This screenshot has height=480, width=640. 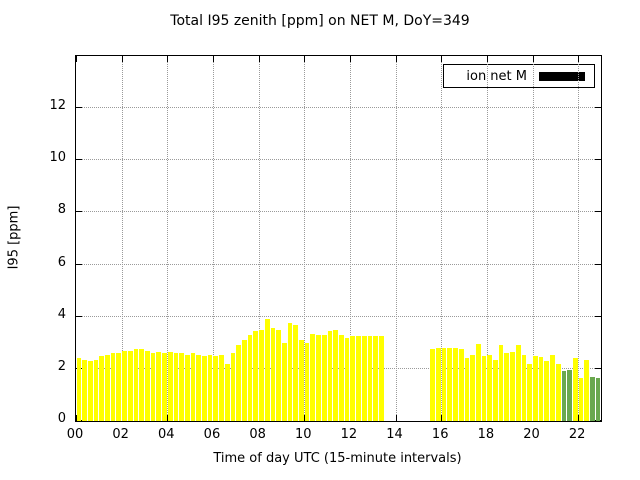 I want to click on y-axis-label: I95 [ppm], so click(x=14, y=237).